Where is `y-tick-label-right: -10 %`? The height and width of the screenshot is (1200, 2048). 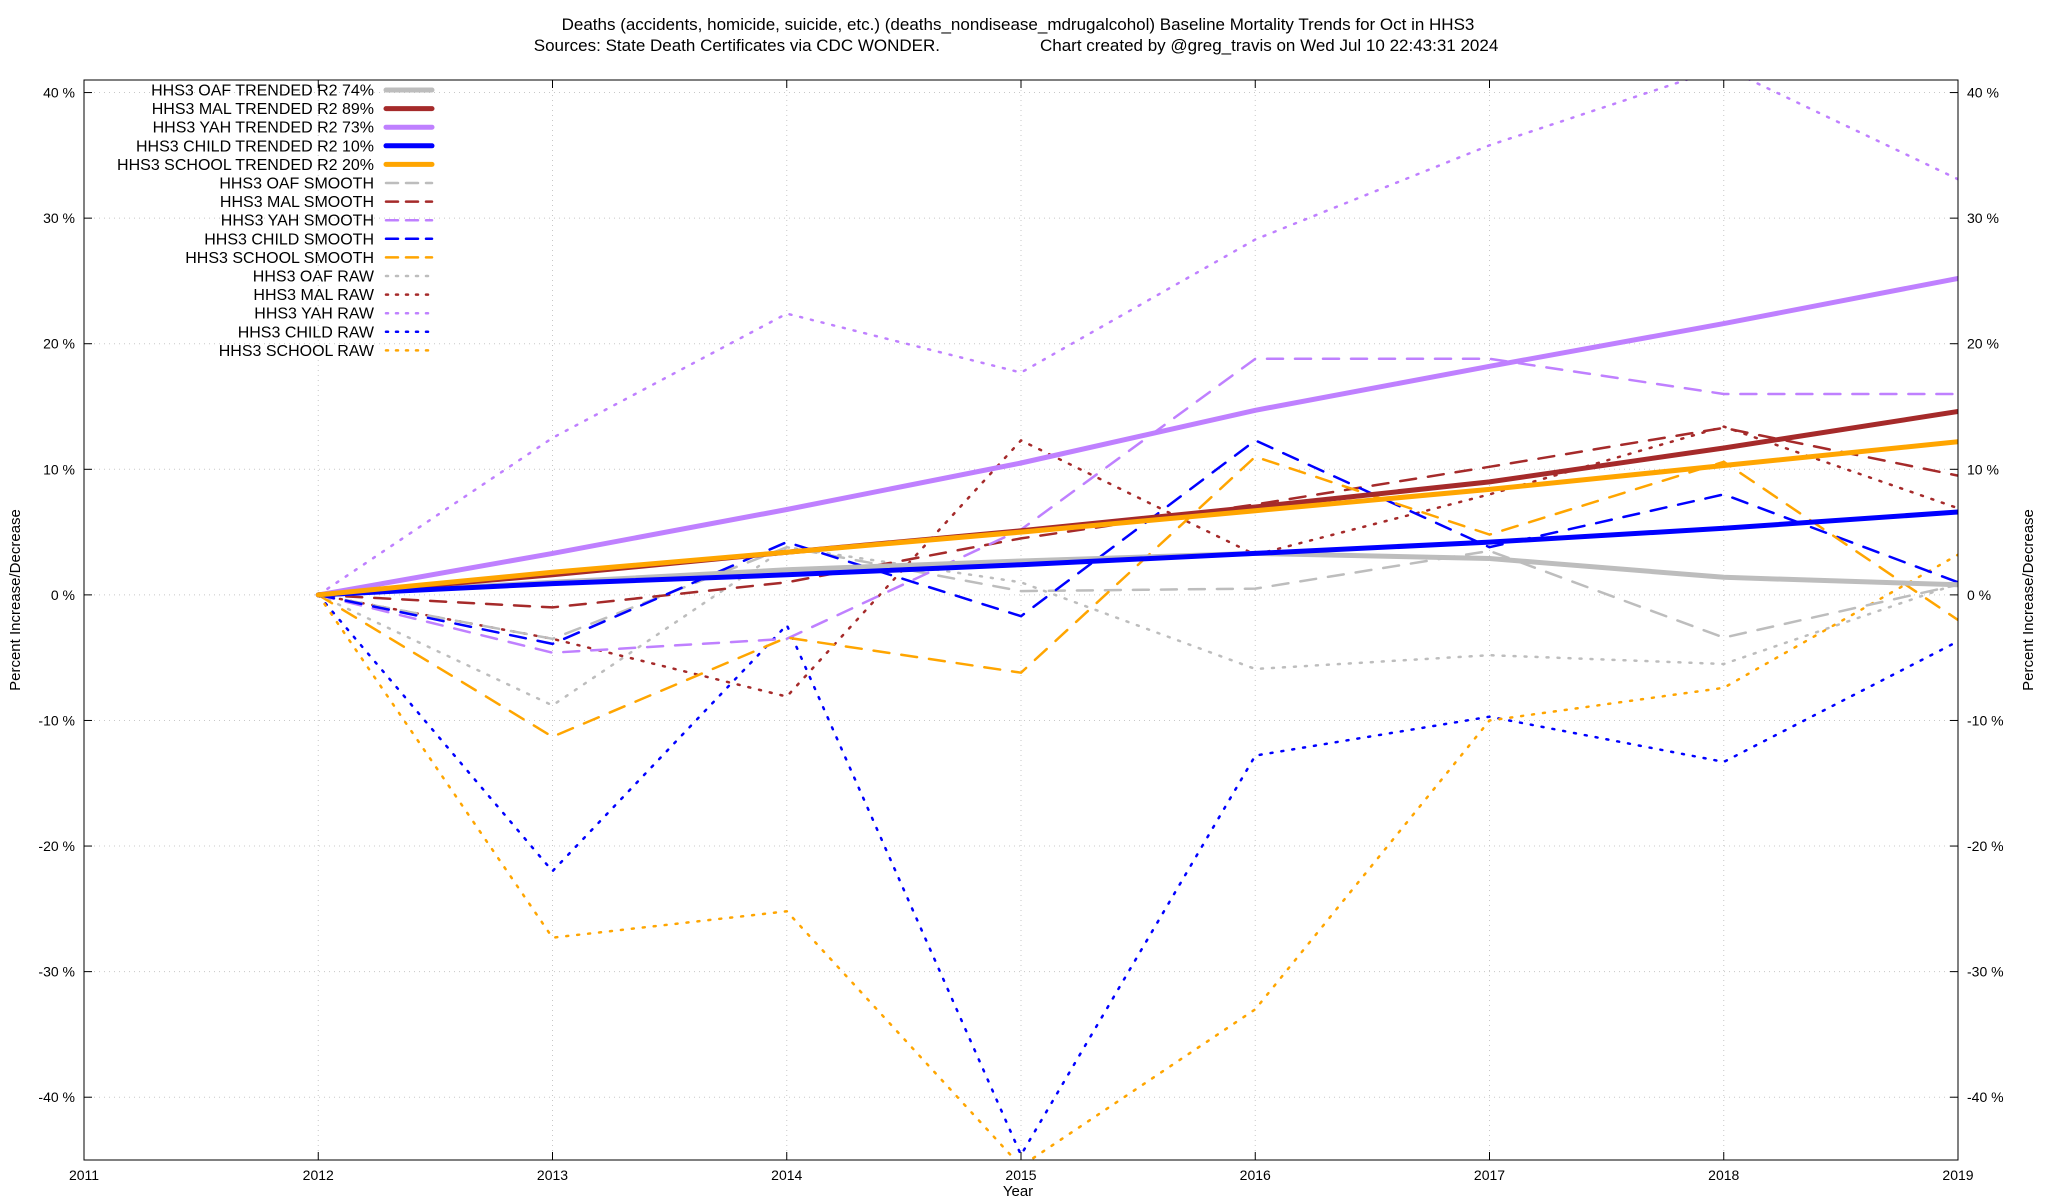 y-tick-label-right: -10 % is located at coordinates (1985, 720).